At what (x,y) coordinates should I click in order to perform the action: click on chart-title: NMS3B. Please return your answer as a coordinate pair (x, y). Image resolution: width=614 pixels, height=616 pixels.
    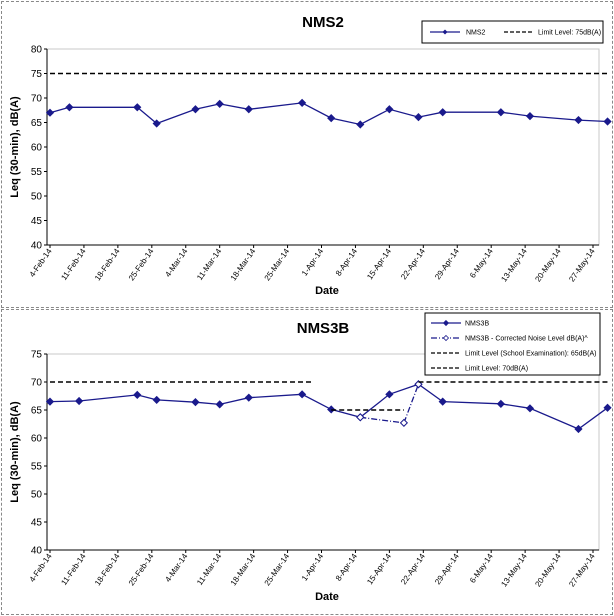
    Looking at the image, I should click on (323, 328).